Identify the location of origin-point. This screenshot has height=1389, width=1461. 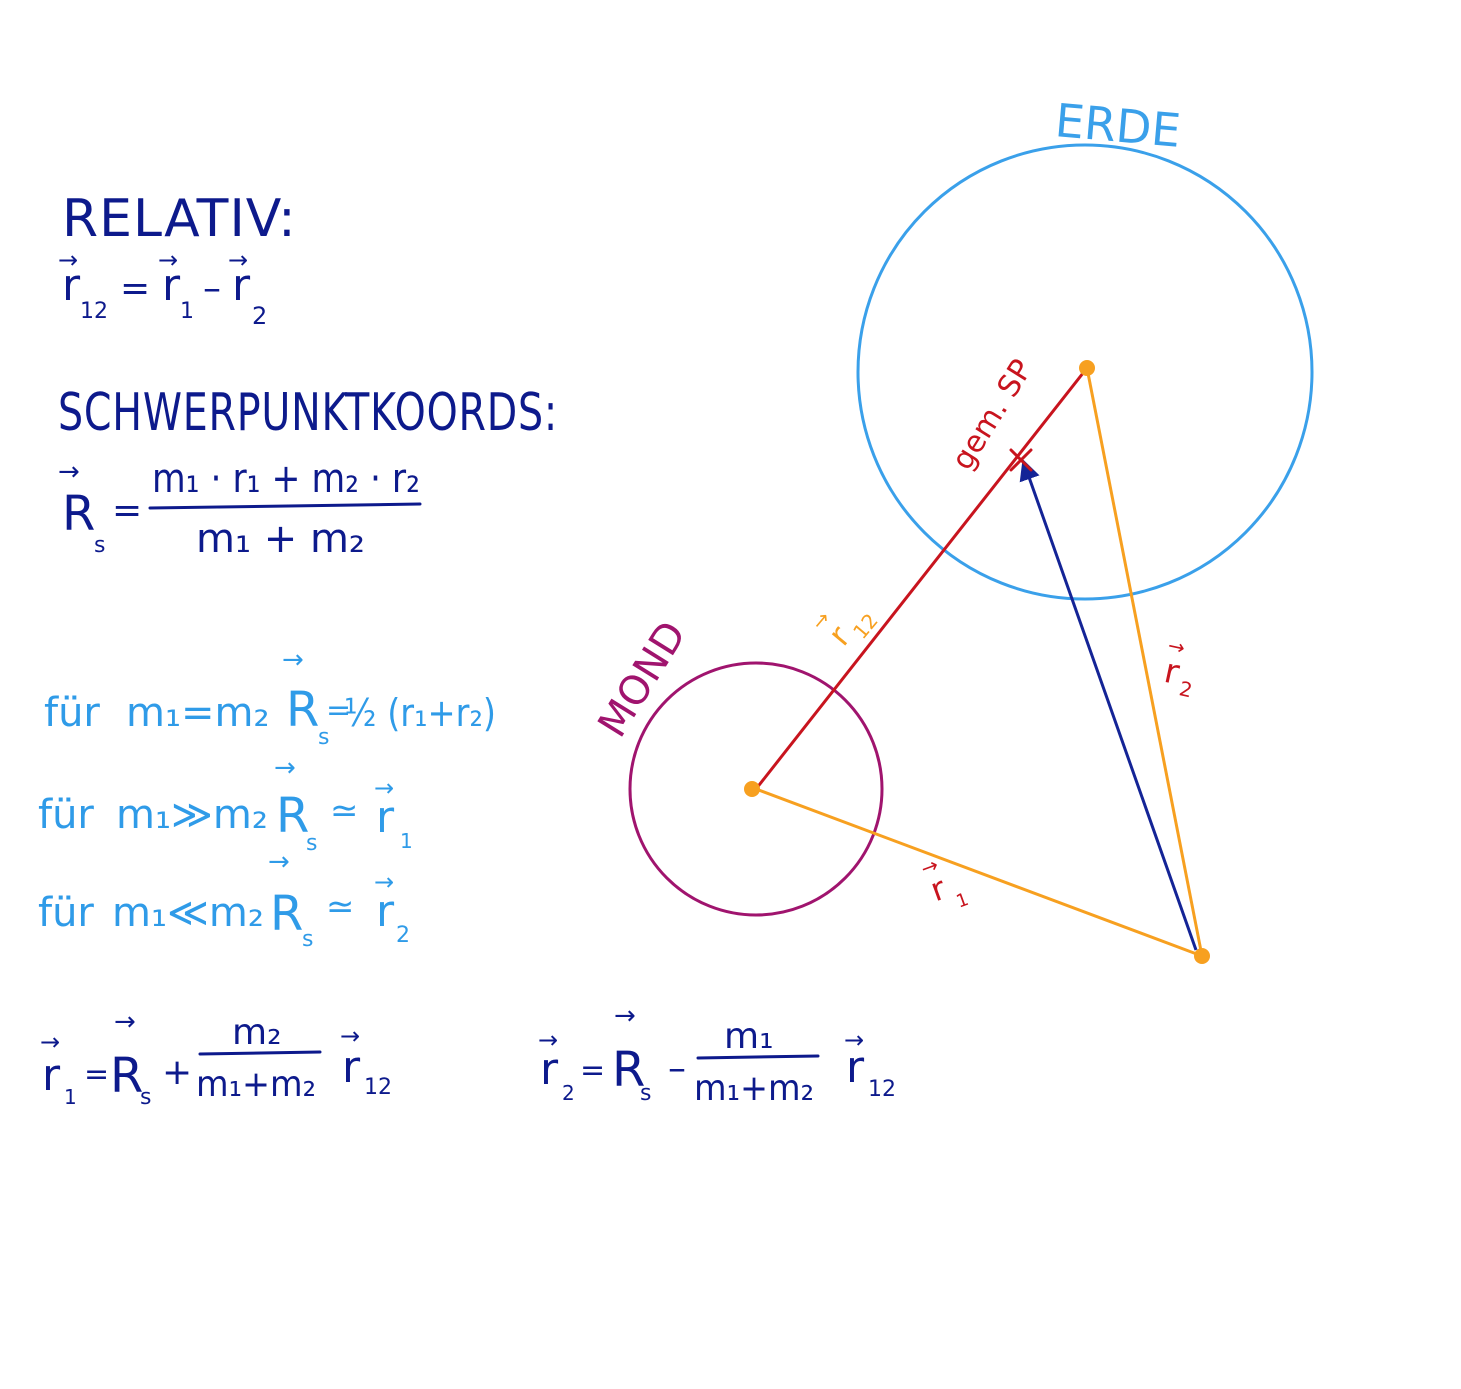
(1202, 956).